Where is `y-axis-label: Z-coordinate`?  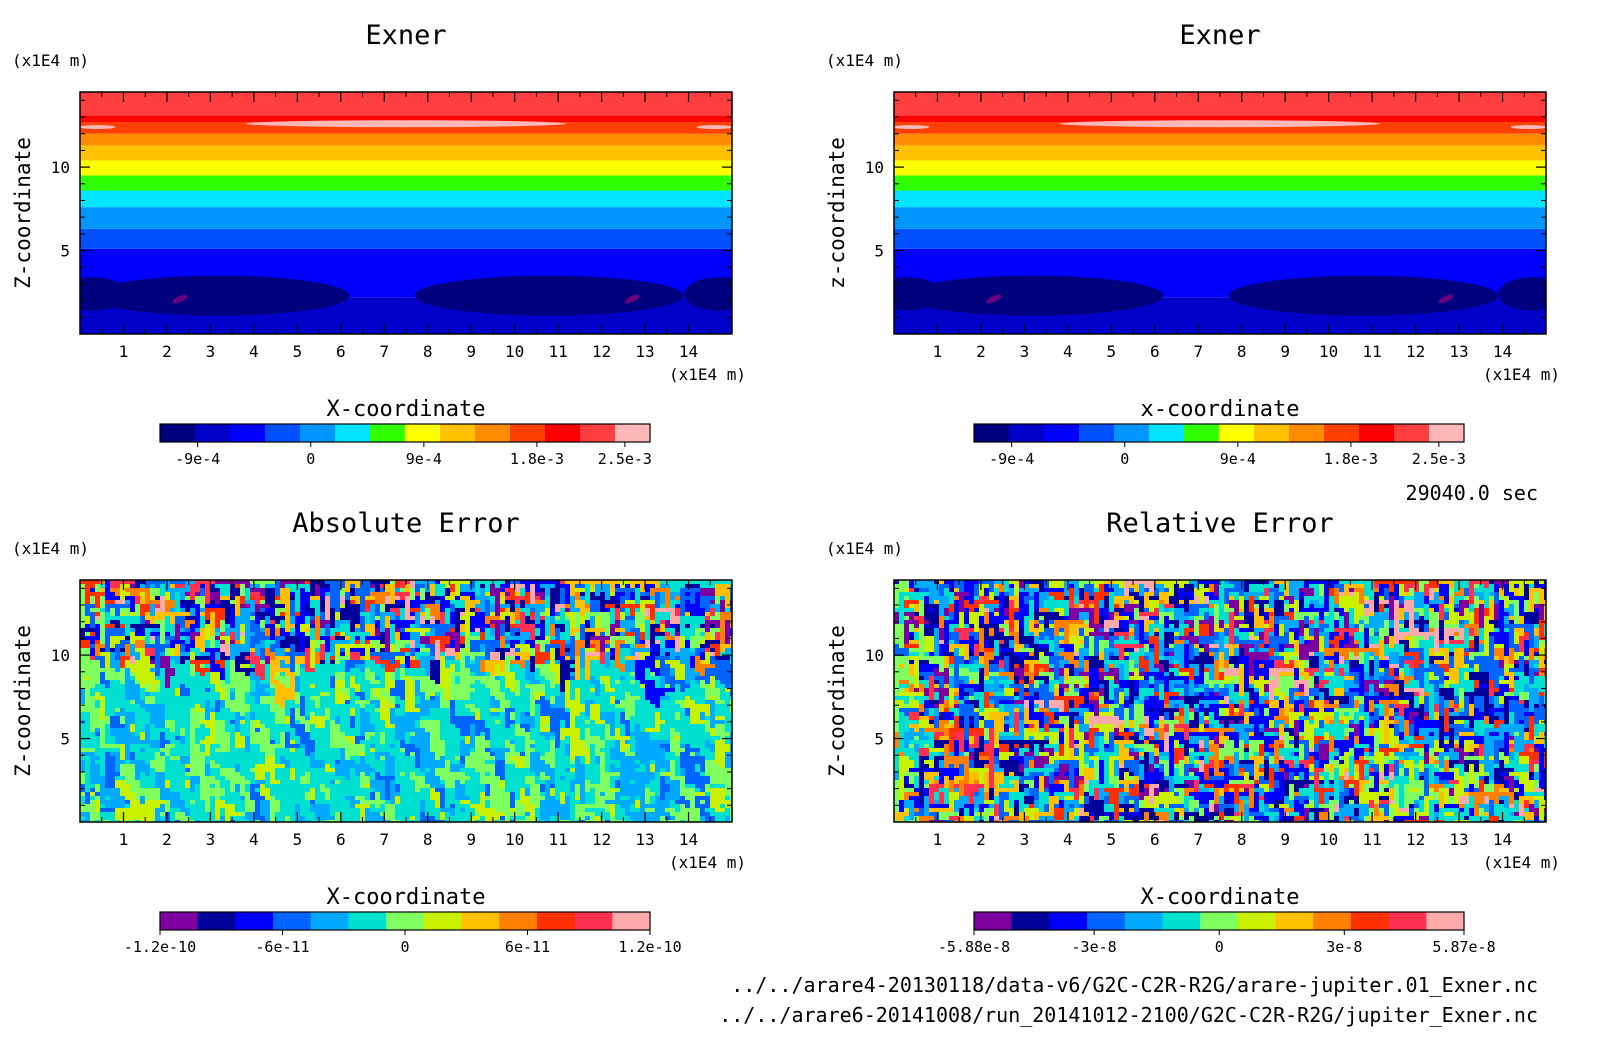
y-axis-label: Z-coordinate is located at coordinates (23, 701).